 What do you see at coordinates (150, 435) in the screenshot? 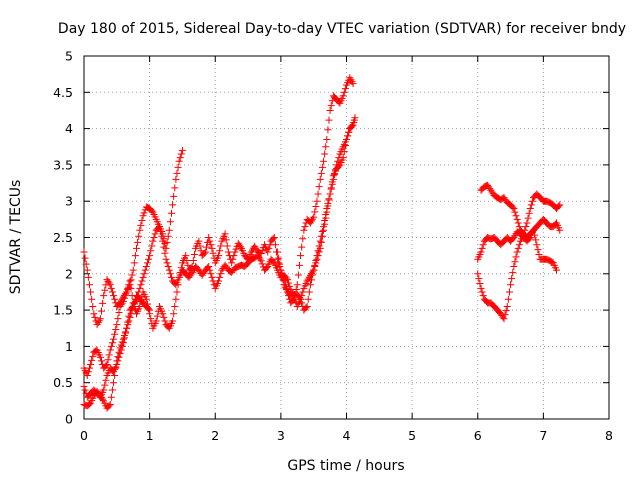
I see `x-tick-label: 1` at bounding box center [150, 435].